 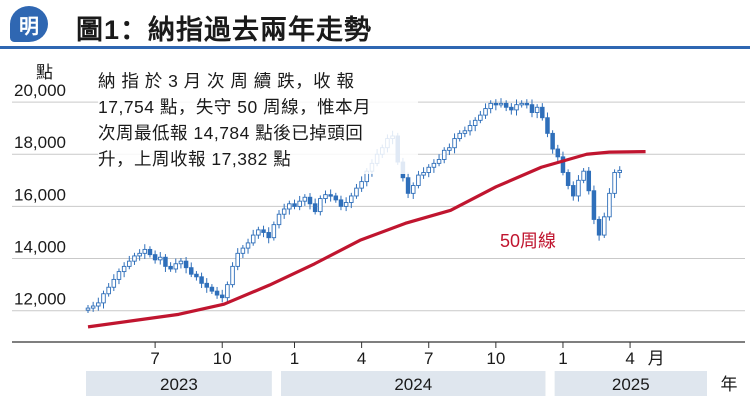 I want to click on year-label: 2025, so click(x=631, y=384).